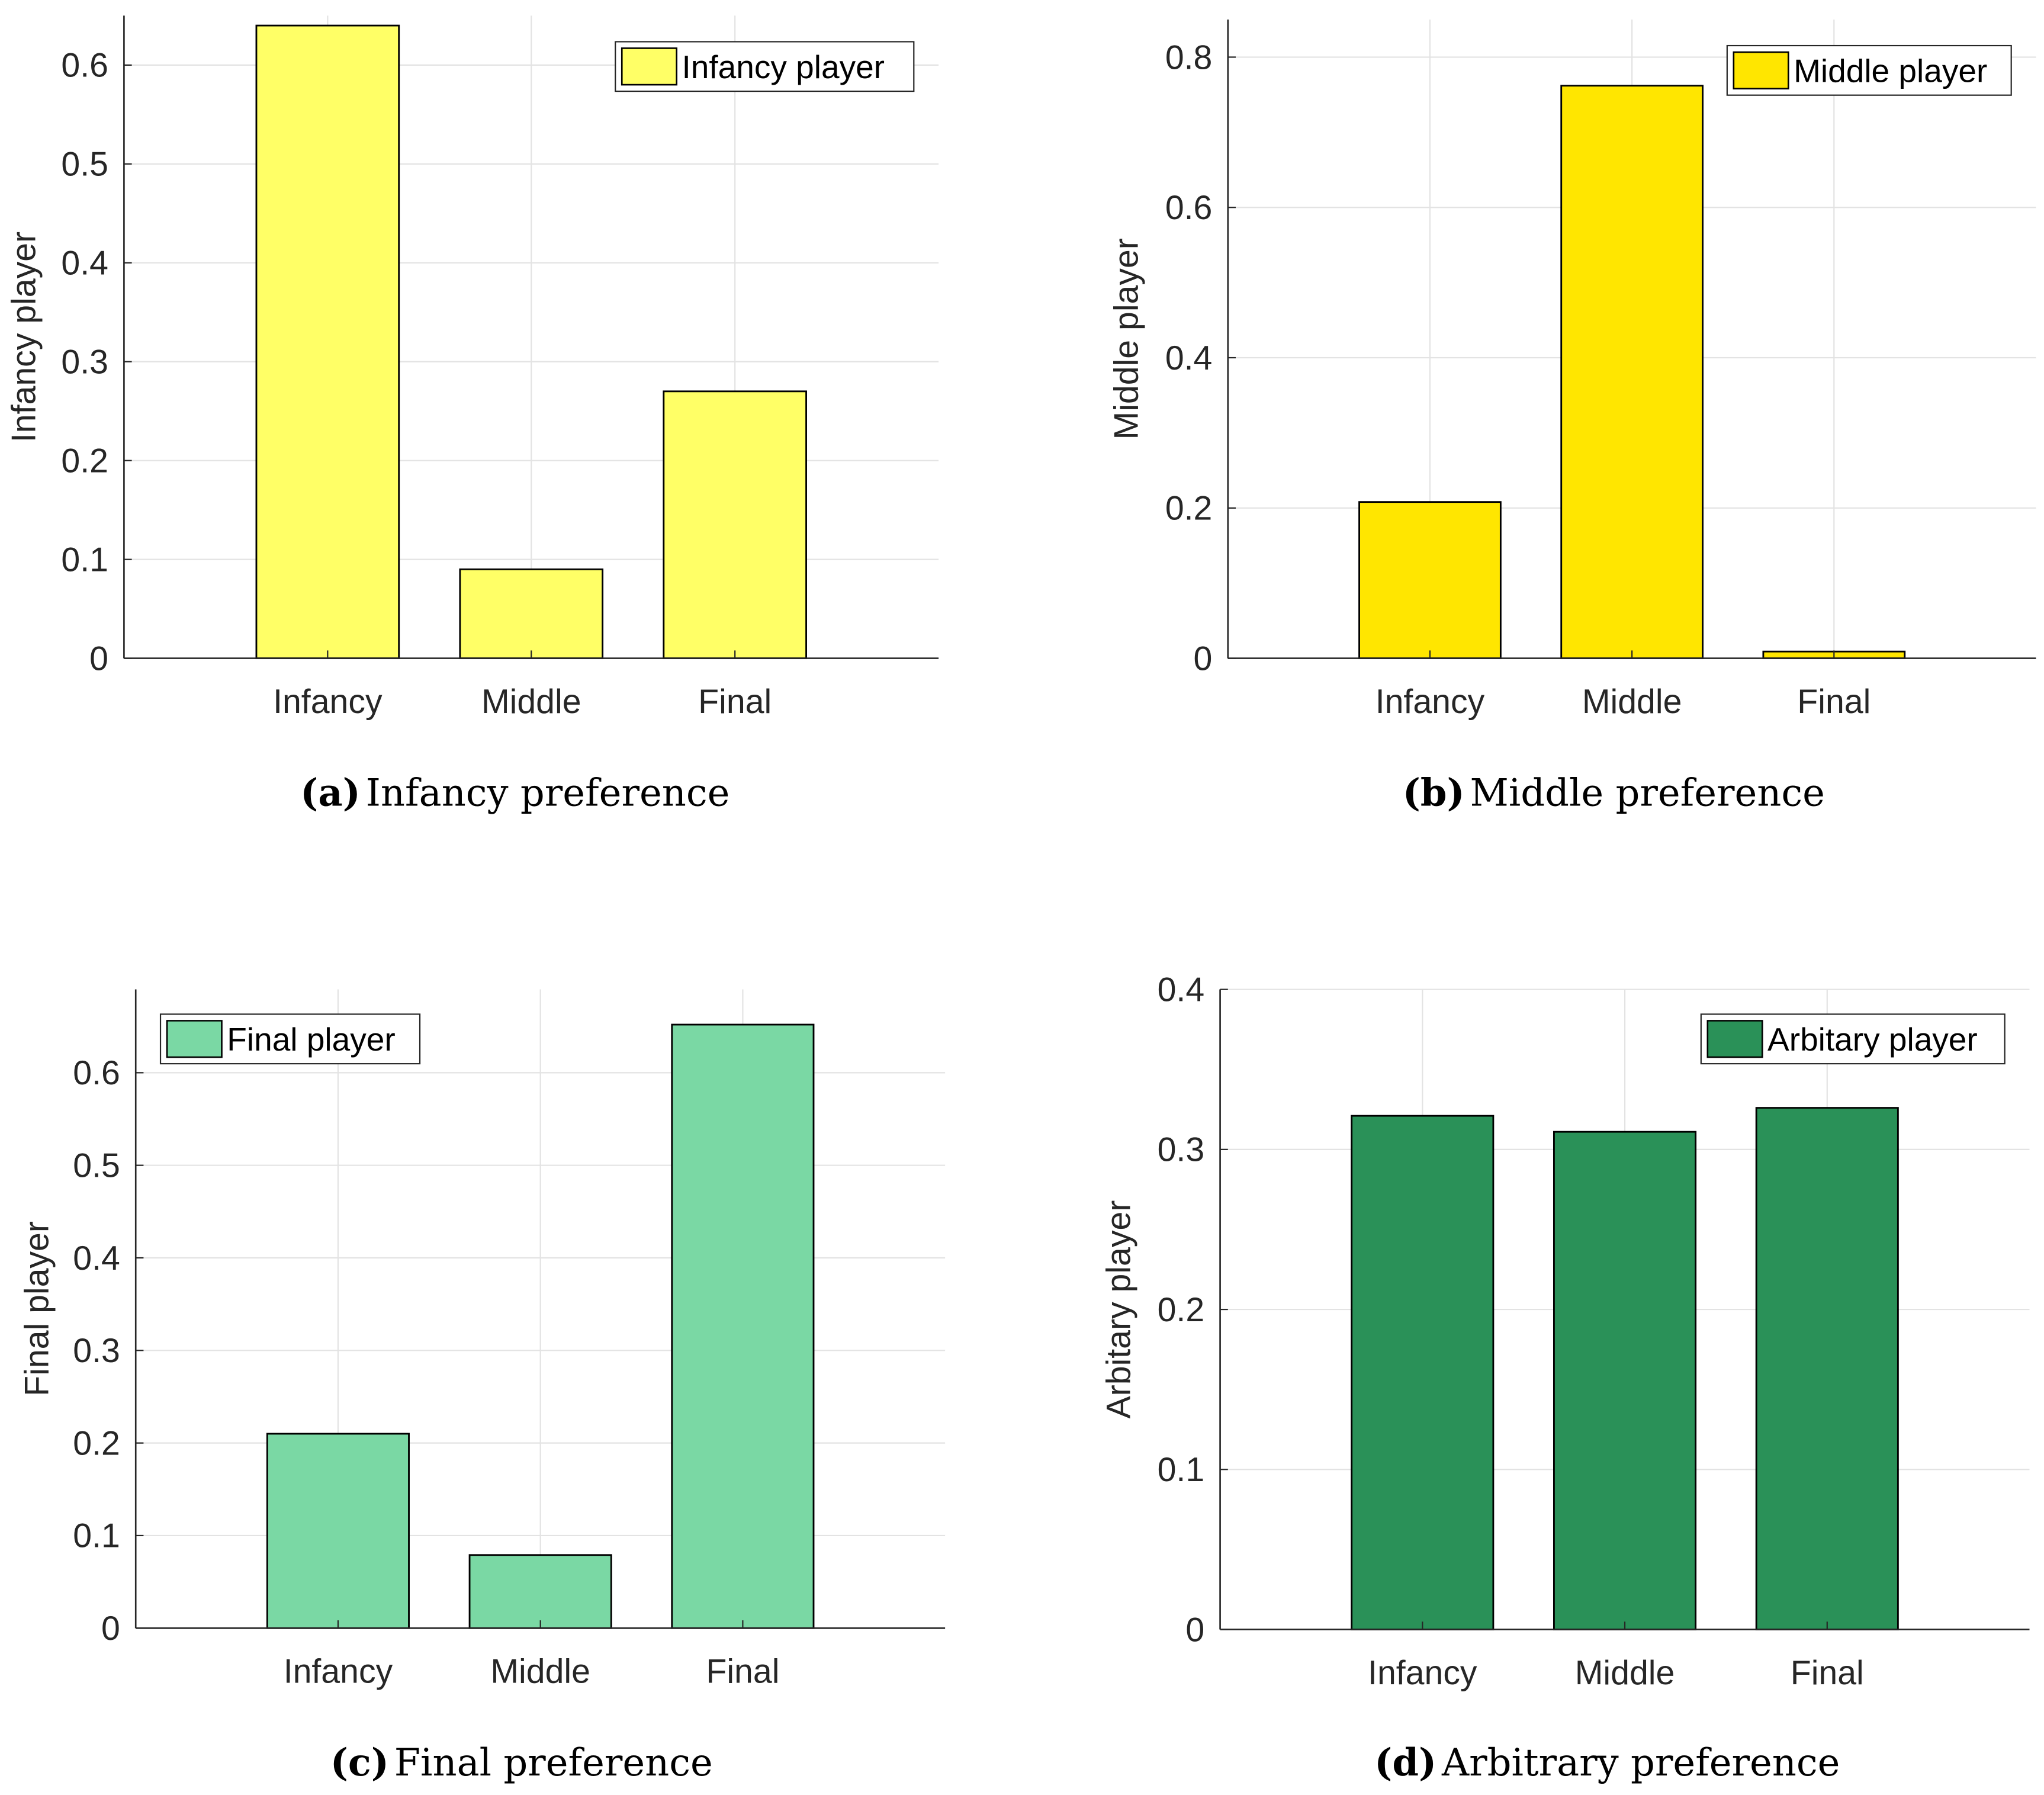 Image resolution: width=2044 pixels, height=1795 pixels. What do you see at coordinates (24, 337) in the screenshot?
I see `y-axis-label: Infancy player` at bounding box center [24, 337].